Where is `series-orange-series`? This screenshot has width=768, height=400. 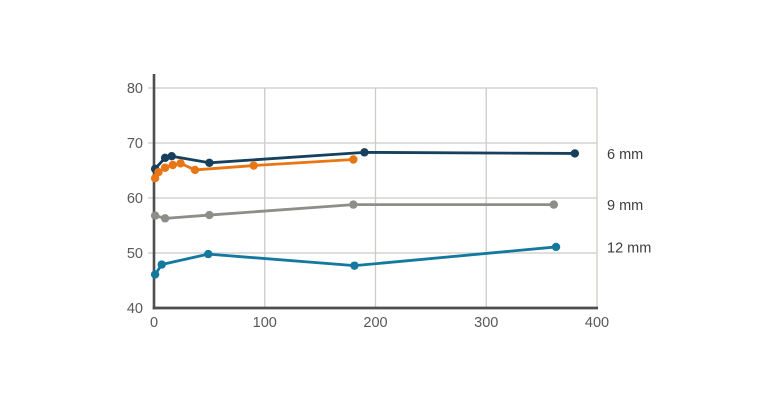
series-orange-series is located at coordinates (254, 169).